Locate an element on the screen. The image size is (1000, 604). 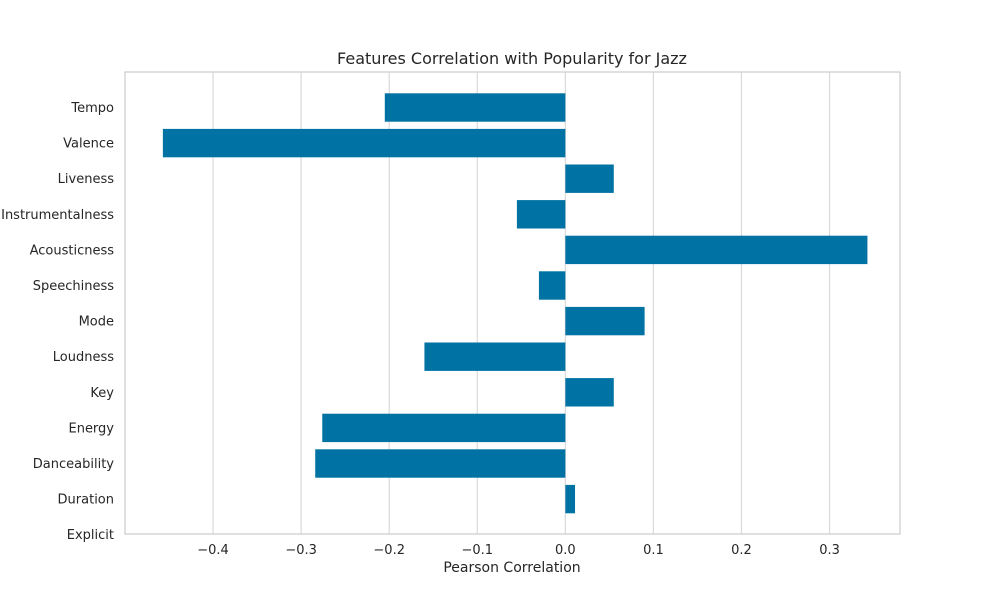
y-tick-label-acousticness: Acousticness is located at coordinates (72, 250).